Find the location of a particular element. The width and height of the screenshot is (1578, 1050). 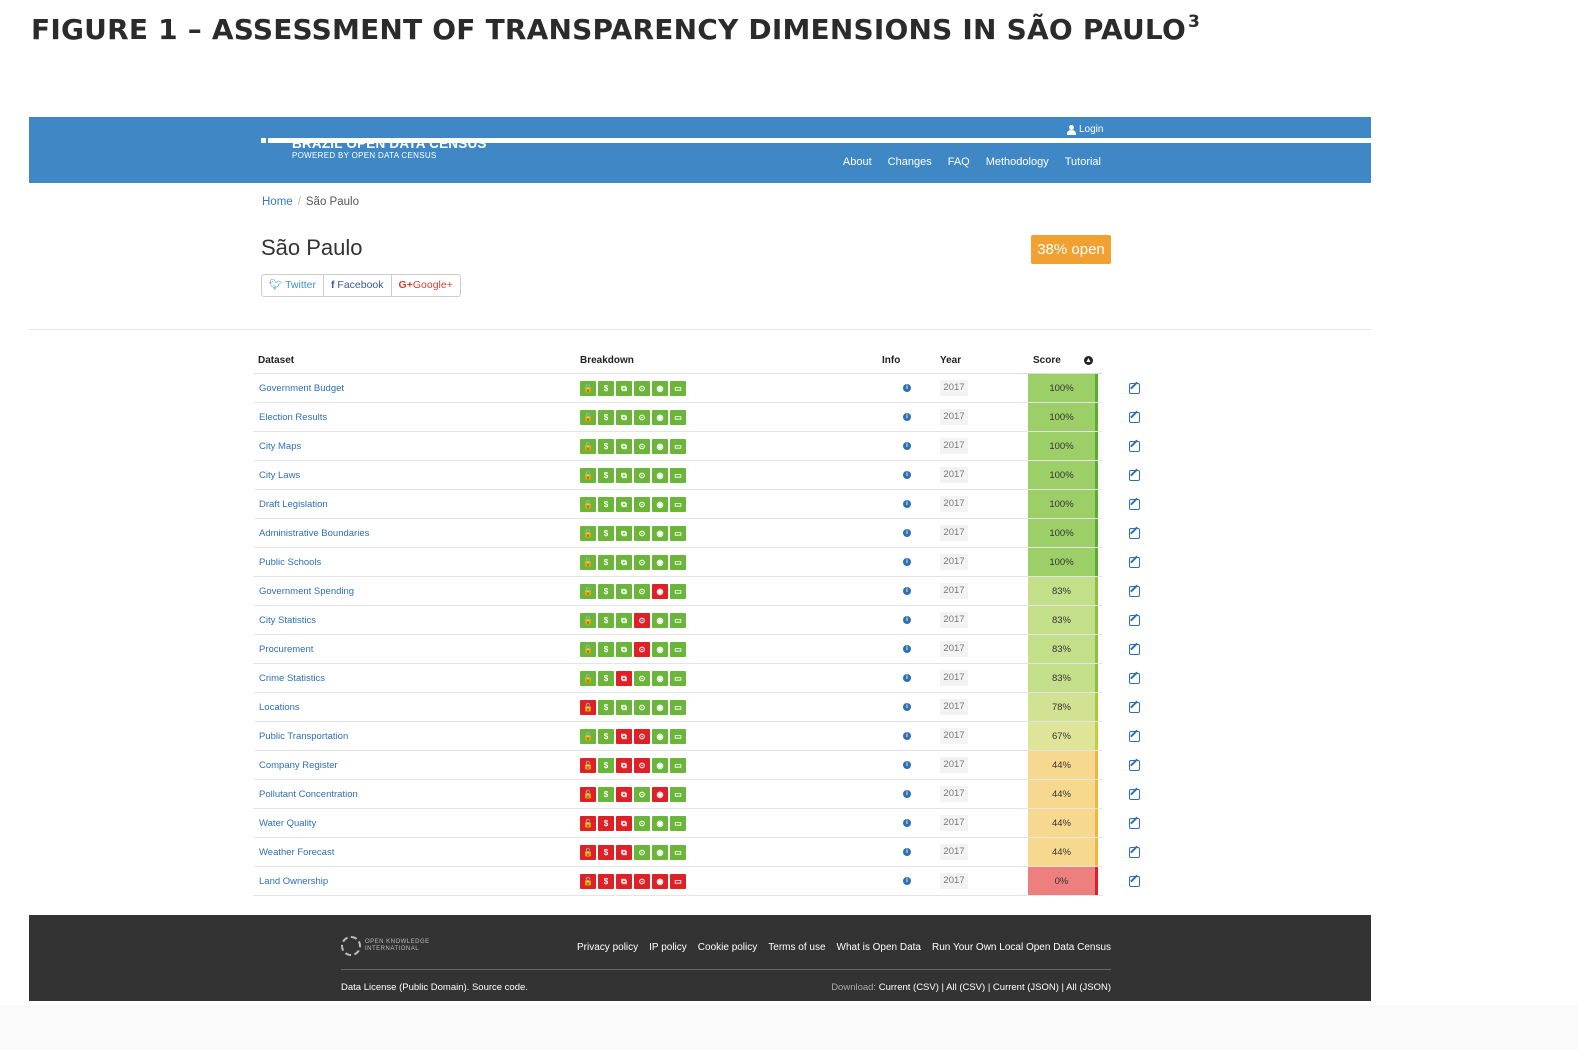

dataset-link: Public Transportation is located at coordinates (304, 736).